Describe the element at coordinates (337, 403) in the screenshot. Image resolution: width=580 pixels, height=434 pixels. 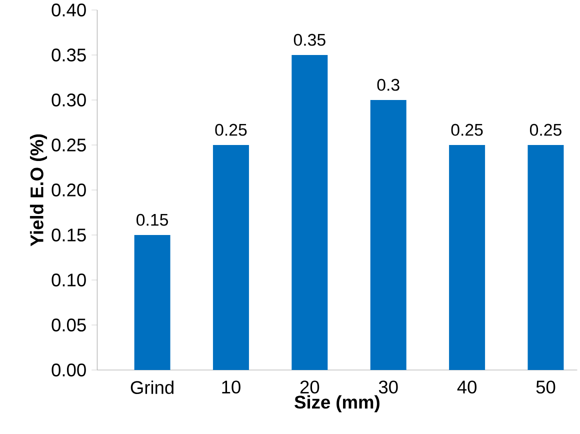
I see `x-axis-title: Size (mm)` at that location.